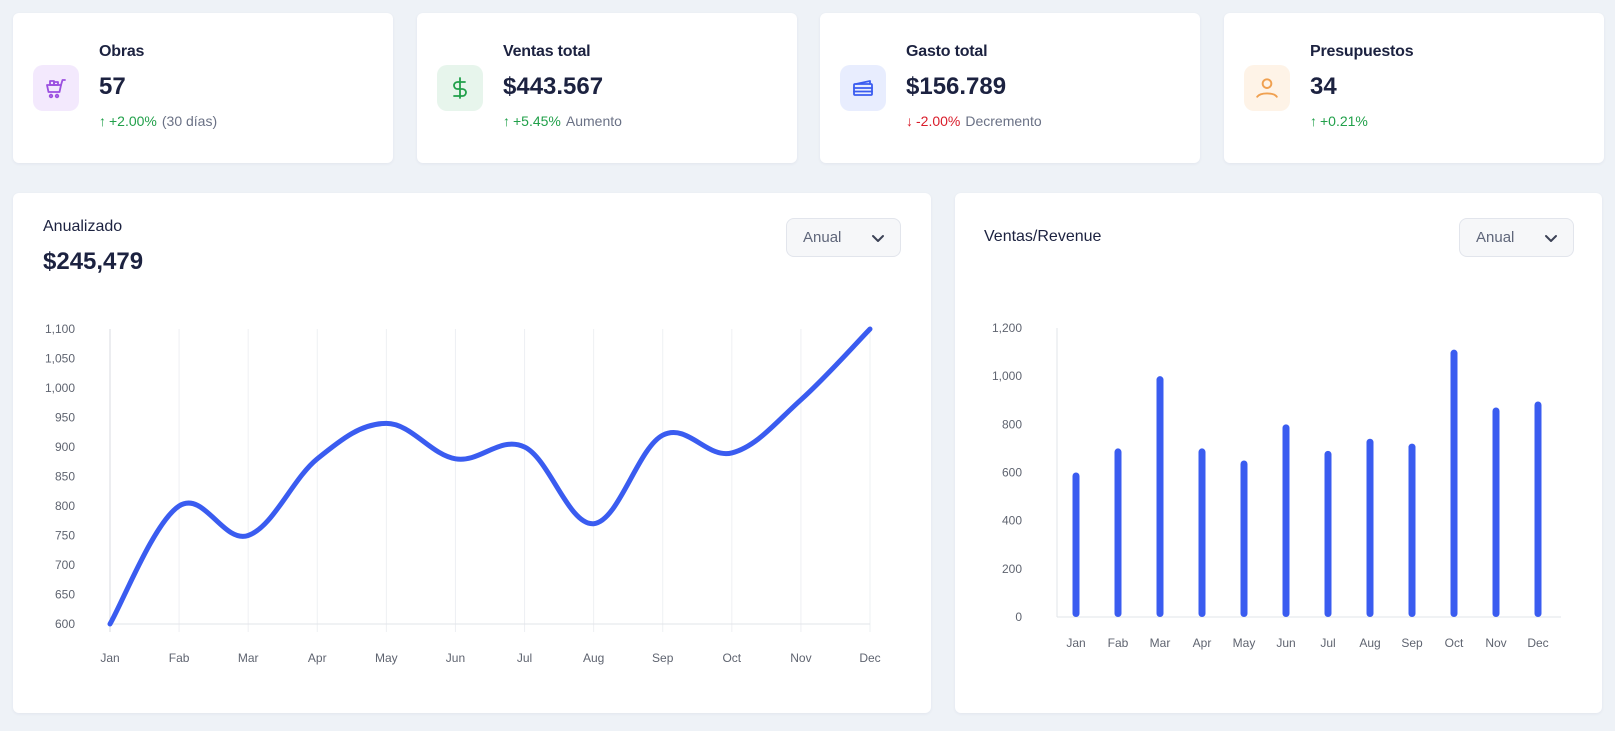 Image resolution: width=1615 pixels, height=731 pixels. I want to click on stat-change: ↑ +5.45% Aumento, so click(562, 121).